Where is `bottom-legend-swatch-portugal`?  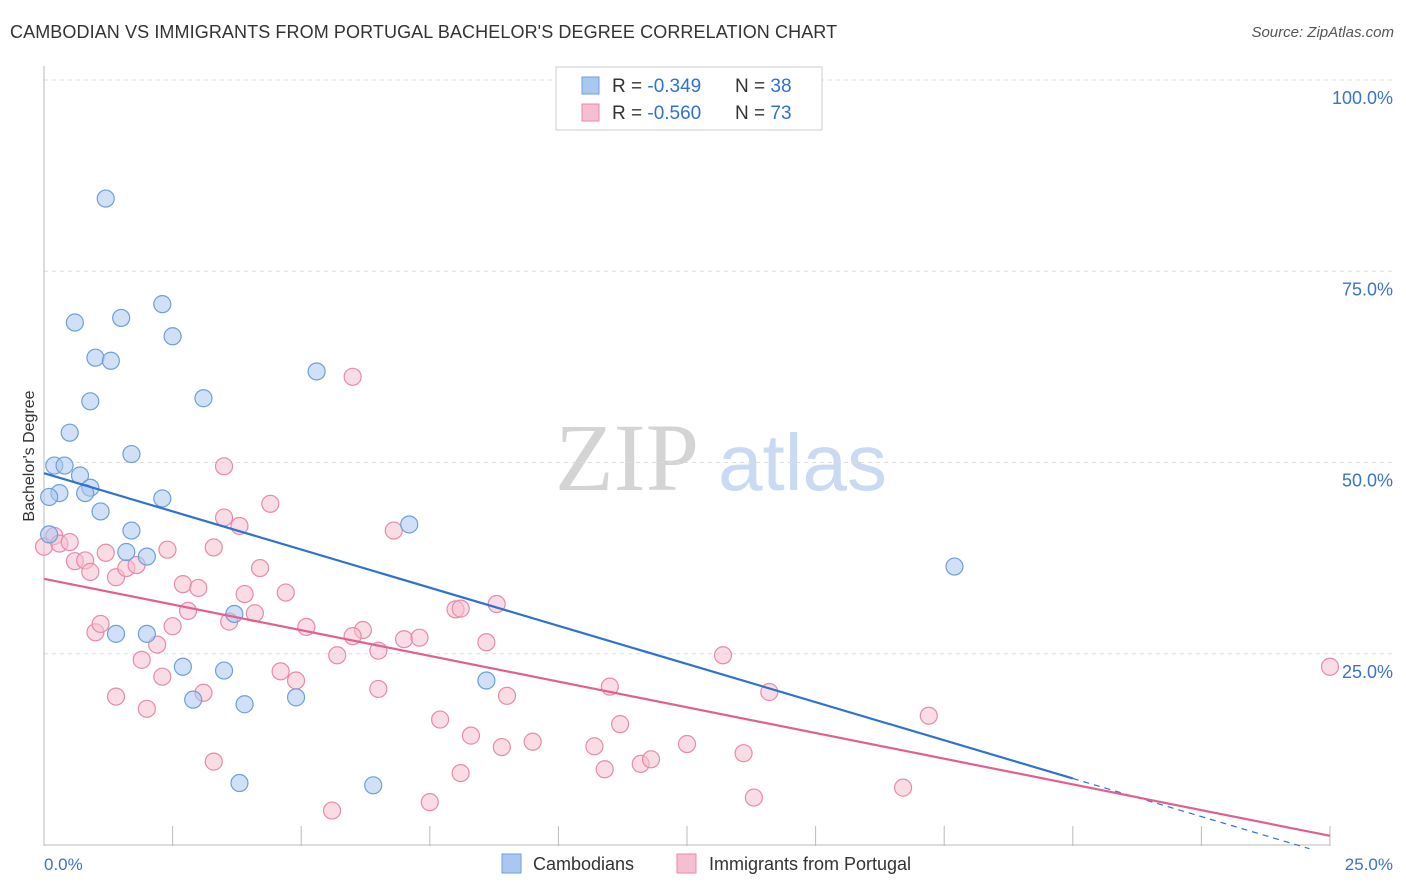 bottom-legend-swatch-portugal is located at coordinates (686, 863).